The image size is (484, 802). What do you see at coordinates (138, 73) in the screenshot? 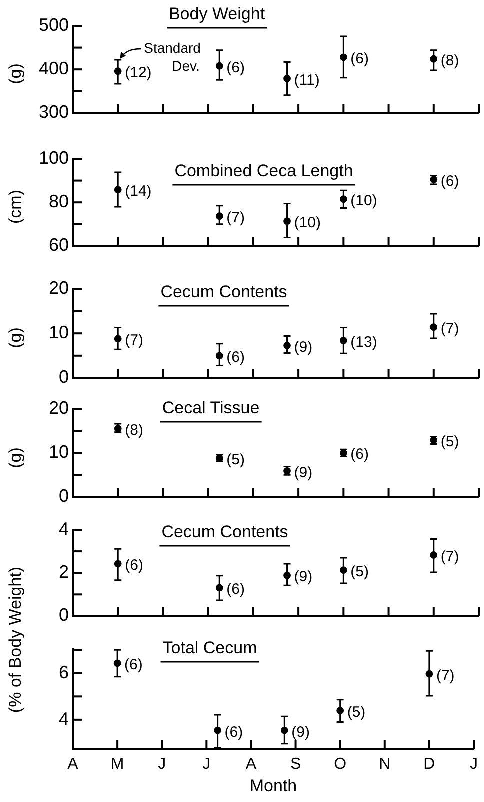
I see `annotation: (12)` at bounding box center [138, 73].